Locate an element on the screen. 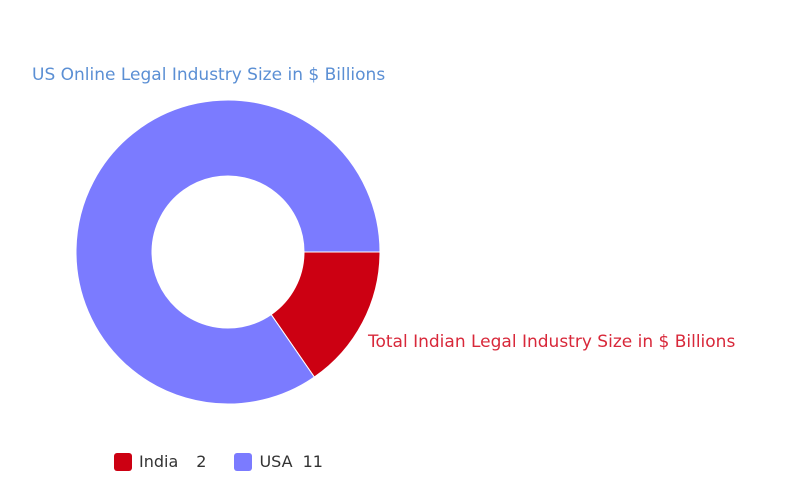 Image resolution: width=788 pixels, height=497 pixels. legend-value-india: 2 is located at coordinates (201, 461).